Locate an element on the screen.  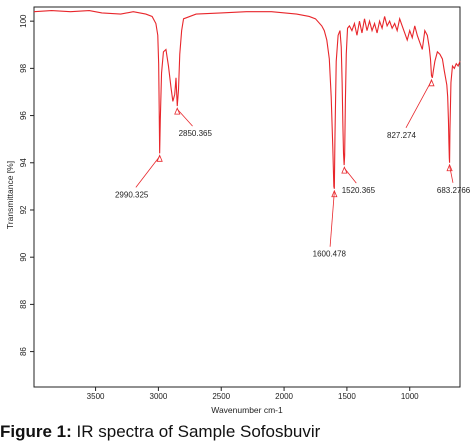
peak-label: 683.2766 is located at coordinates (454, 190).